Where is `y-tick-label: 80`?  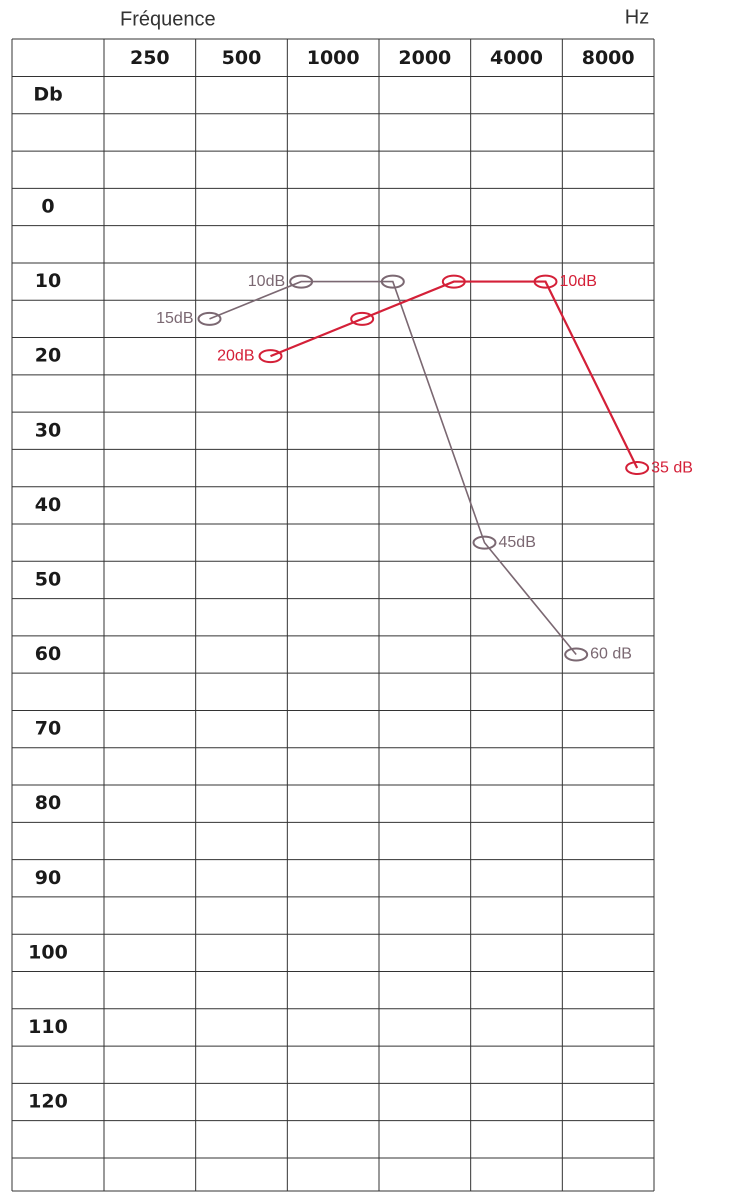 y-tick-label: 80 is located at coordinates (48, 803).